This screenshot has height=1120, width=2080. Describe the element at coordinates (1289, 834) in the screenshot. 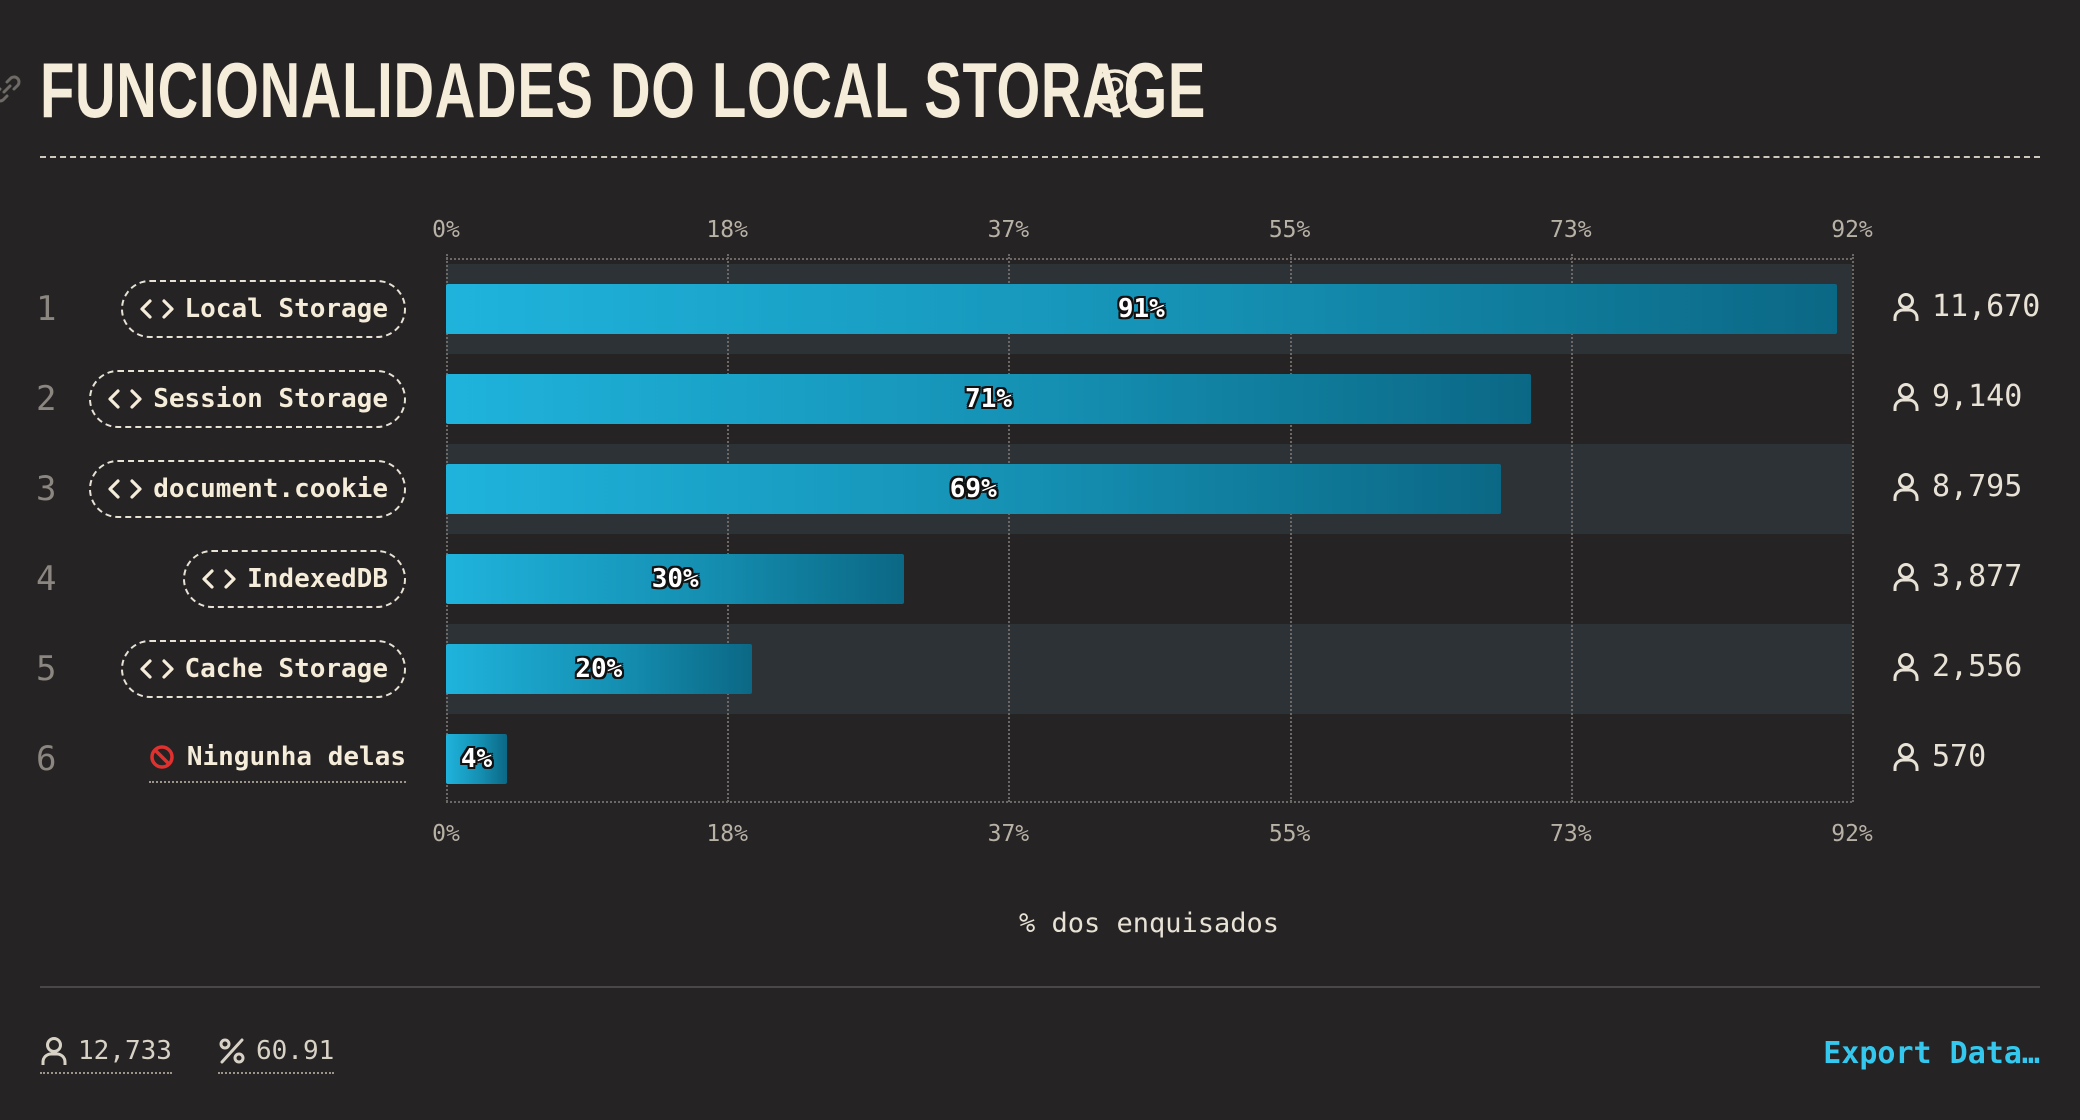

I see `x-tick-label-bottom: 55%` at that location.